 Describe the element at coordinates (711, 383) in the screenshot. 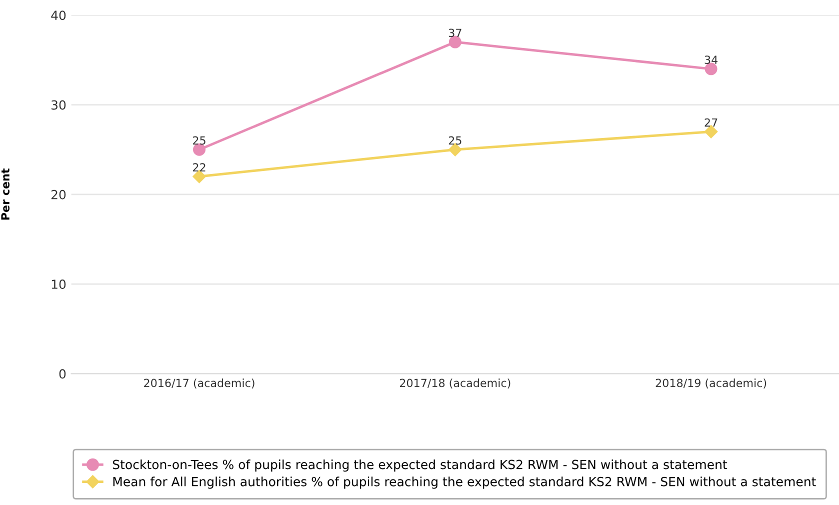

I see `x-tick-label: 2018/19 (academic)` at that location.